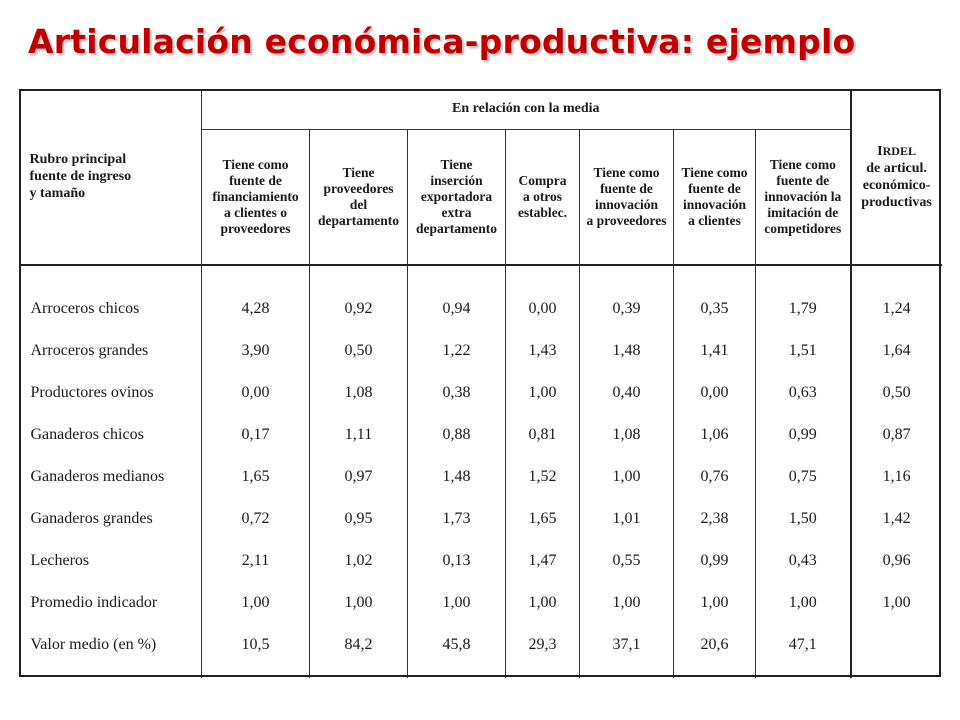 The width and height of the screenshot is (960, 720). What do you see at coordinates (802, 477) in the screenshot?
I see `table-cell: 0,75` at bounding box center [802, 477].